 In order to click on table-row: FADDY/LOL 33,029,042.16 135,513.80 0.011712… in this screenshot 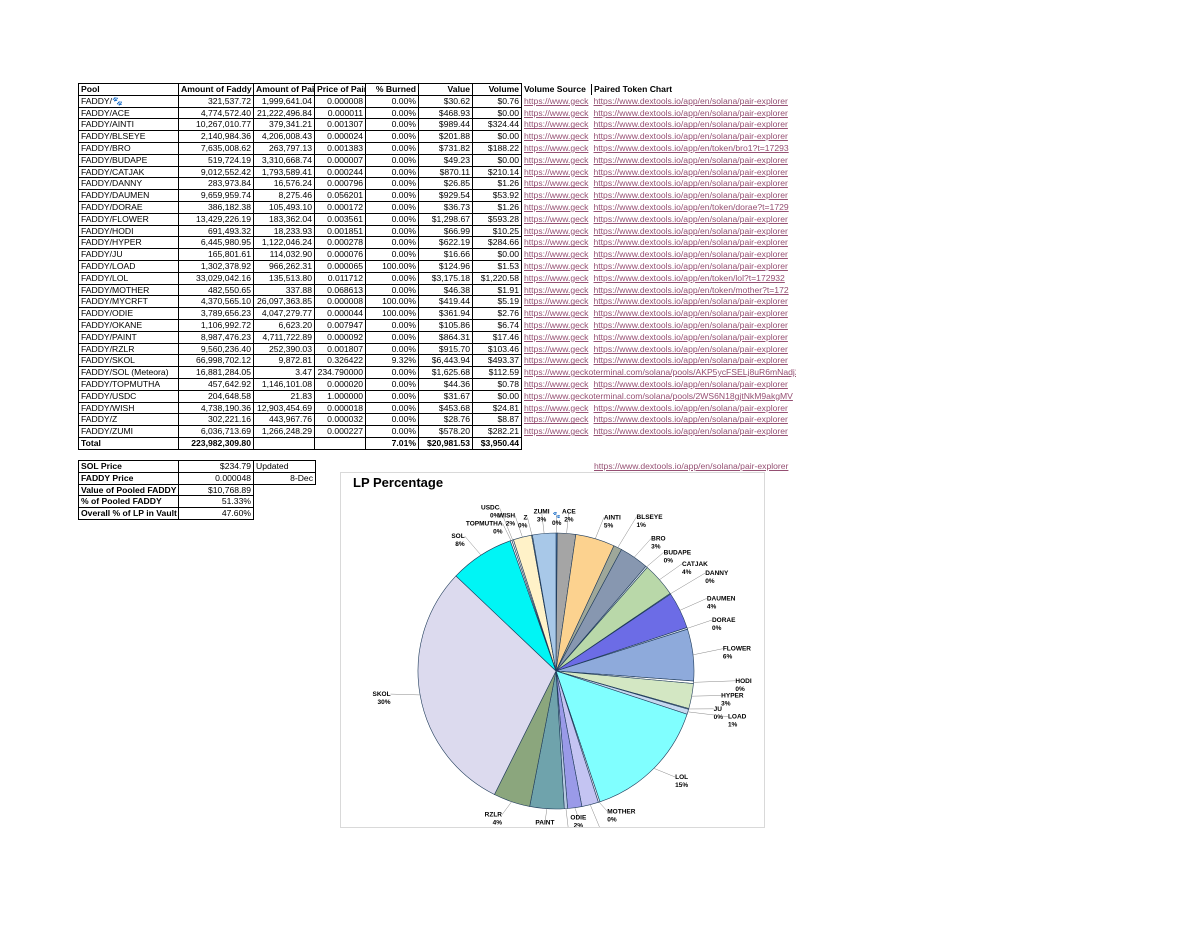, I will do `click(437, 278)`.